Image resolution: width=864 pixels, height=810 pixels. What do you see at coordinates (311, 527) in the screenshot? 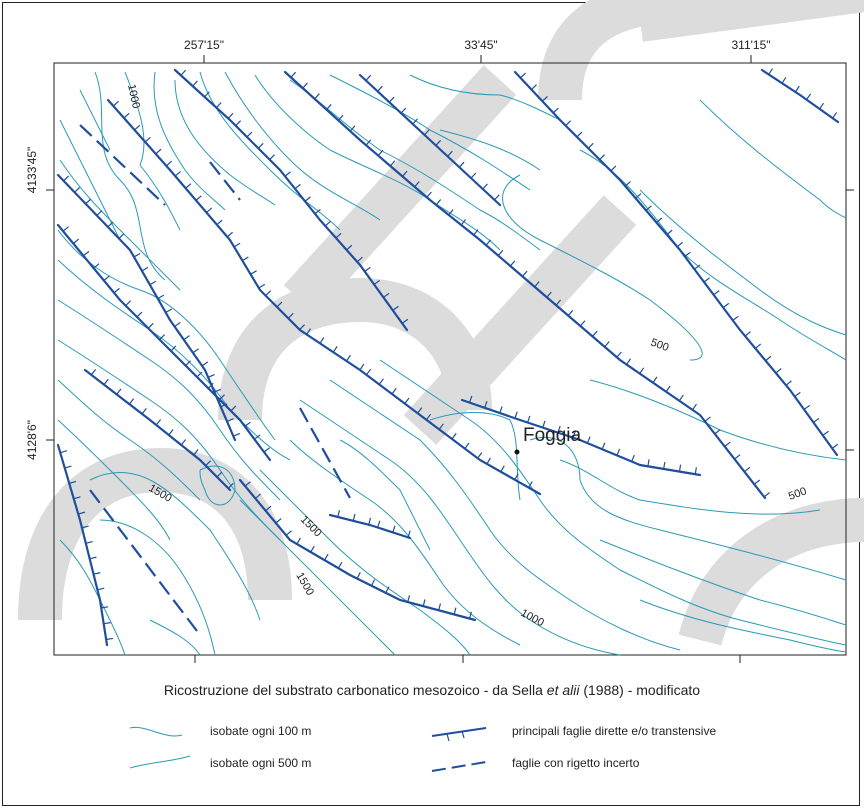
I see `contour-label-1500-b: 1500` at bounding box center [311, 527].